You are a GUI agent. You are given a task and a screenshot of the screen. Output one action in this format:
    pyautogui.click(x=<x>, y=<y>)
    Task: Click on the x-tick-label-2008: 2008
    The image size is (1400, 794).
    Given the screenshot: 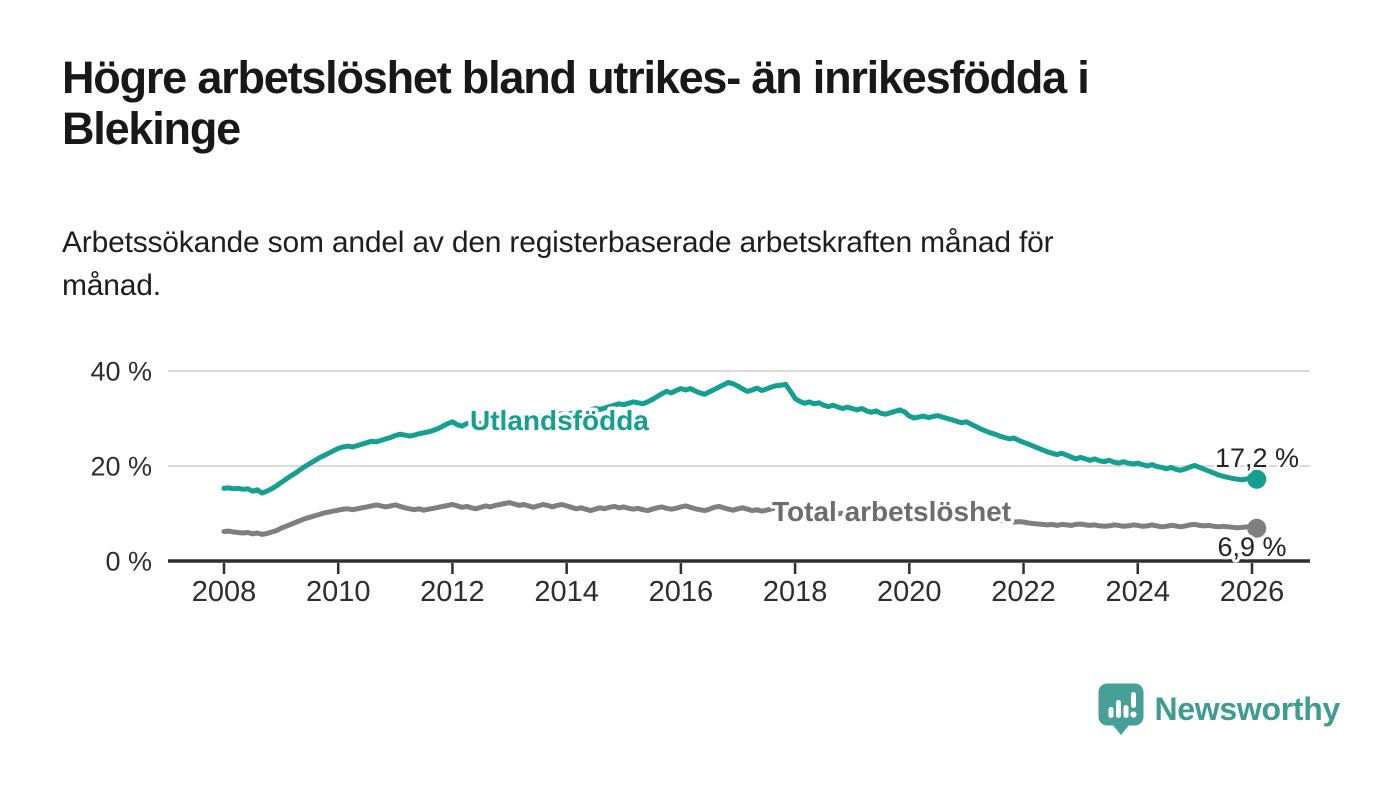 What is the action you would take?
    pyautogui.click(x=224, y=592)
    